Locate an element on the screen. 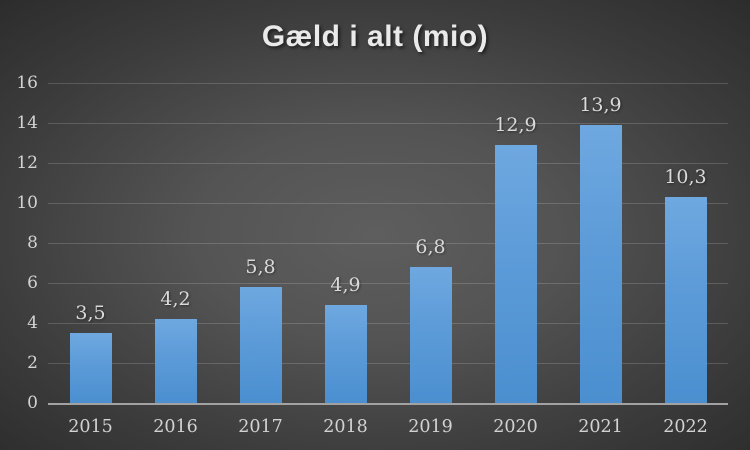 The height and width of the screenshot is (450, 750). bar-2015 is located at coordinates (90, 368).